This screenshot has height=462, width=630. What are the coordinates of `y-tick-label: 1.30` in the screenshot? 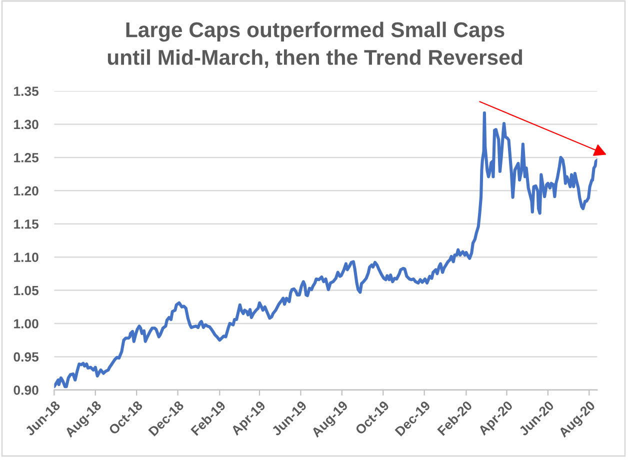 It's located at (26, 125).